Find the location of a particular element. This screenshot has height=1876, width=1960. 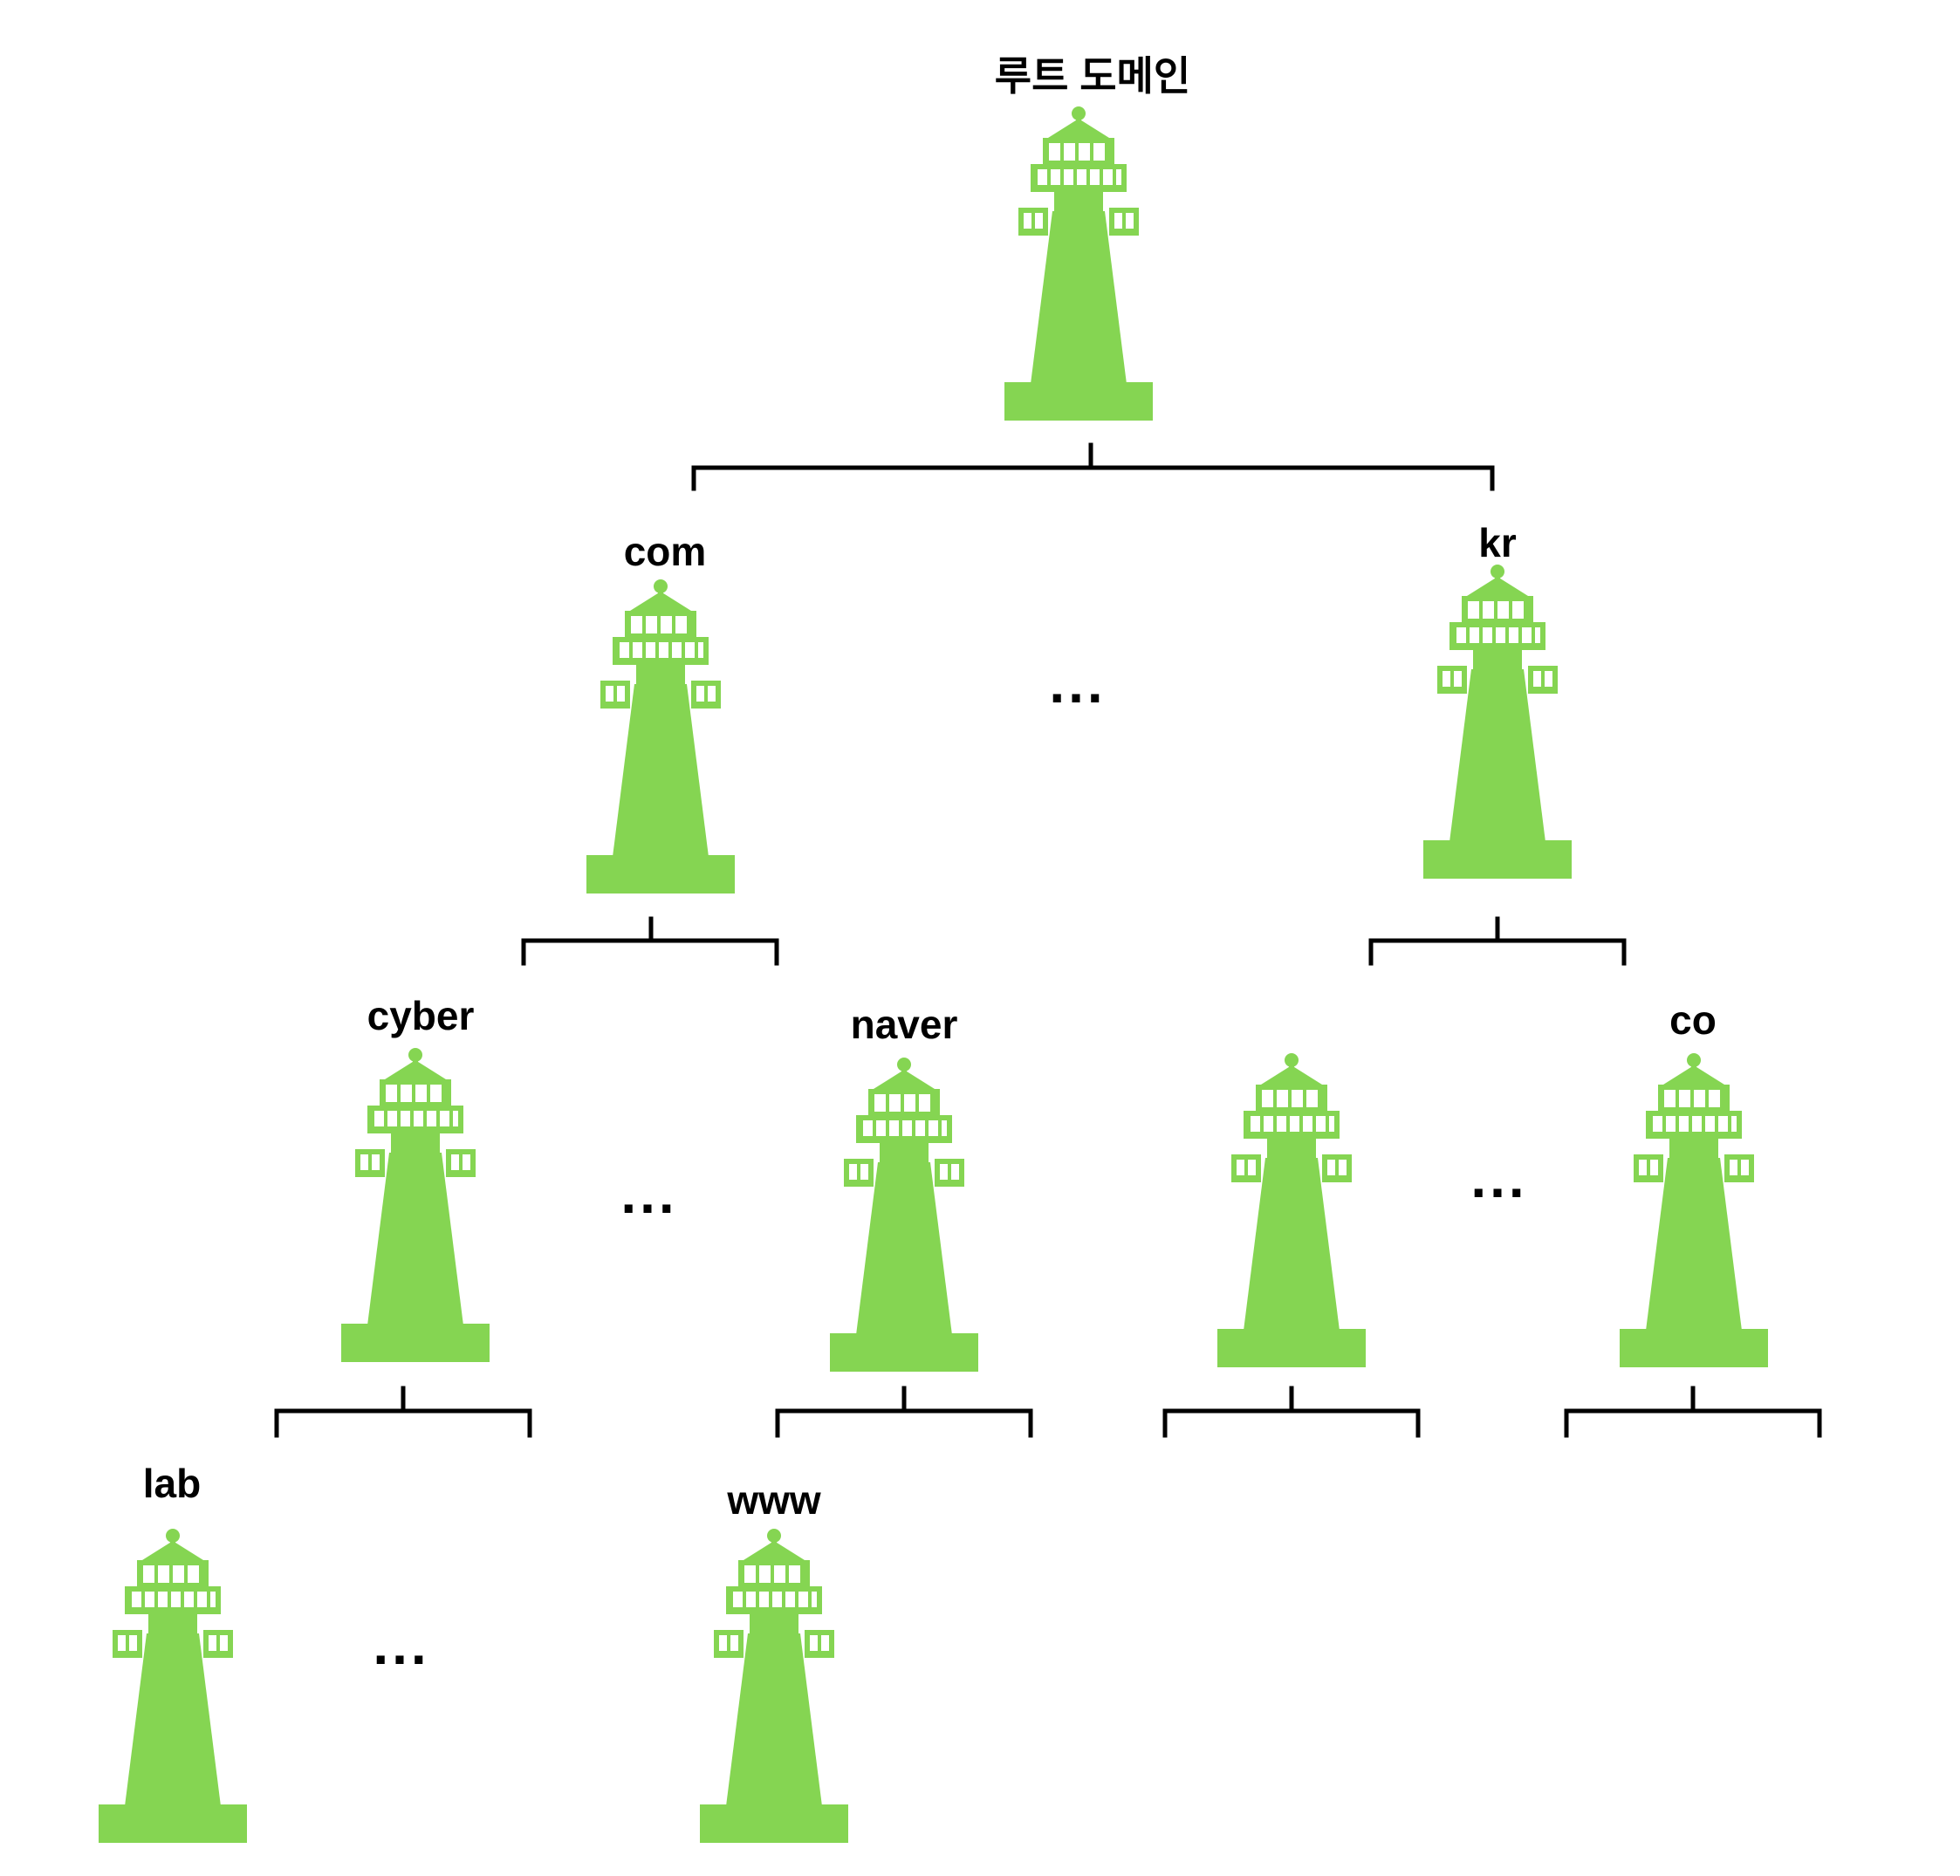

node-naver: naver is located at coordinates (904, 1187).